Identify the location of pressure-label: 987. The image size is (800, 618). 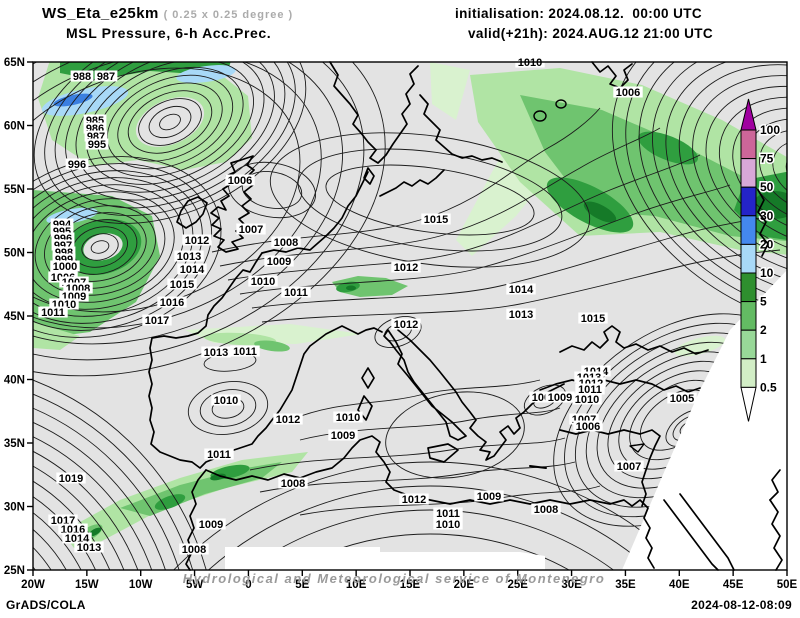
(106, 77).